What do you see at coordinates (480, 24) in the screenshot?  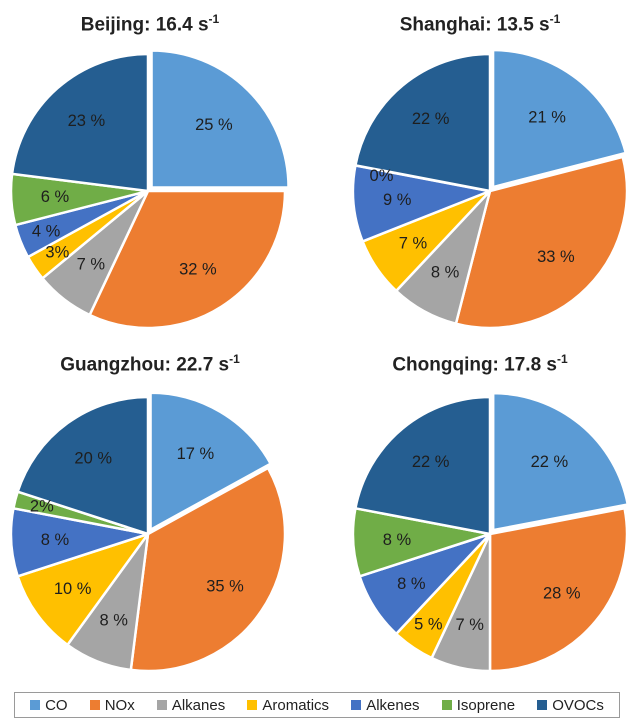 I see `chart-title: Shanghai: 13.5 s-1` at bounding box center [480, 24].